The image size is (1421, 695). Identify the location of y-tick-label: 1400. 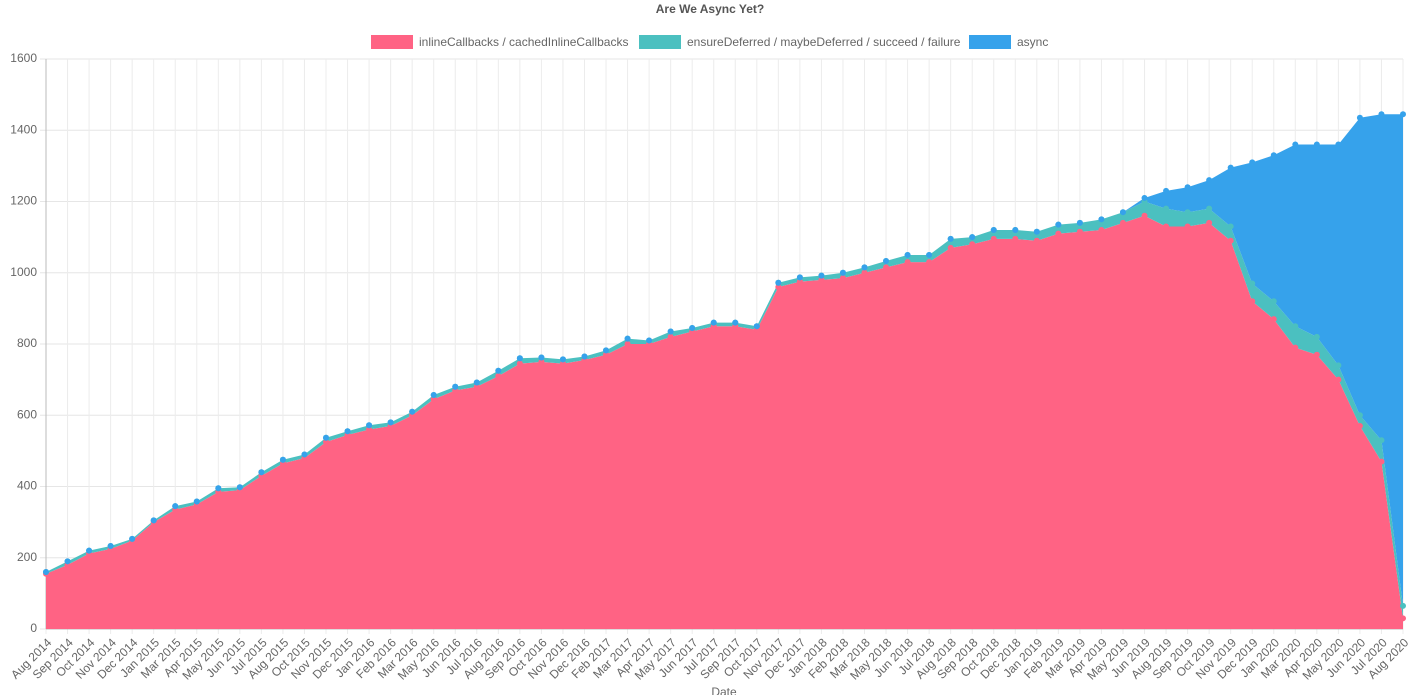
(23, 129).